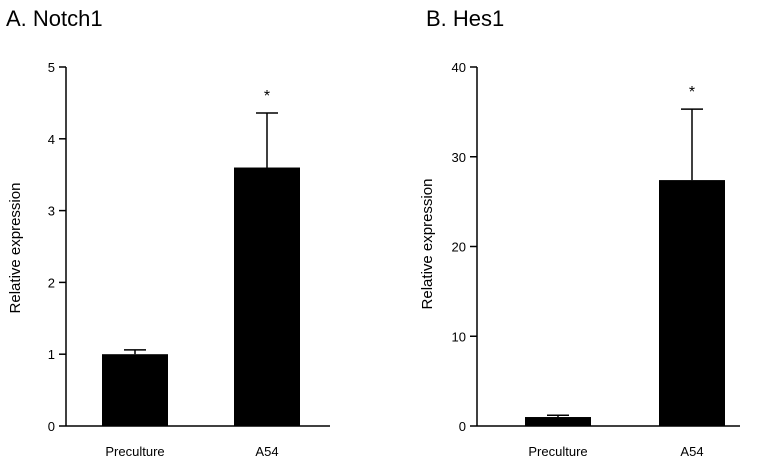 This screenshot has height=463, width=761. What do you see at coordinates (51, 282) in the screenshot?
I see `y-tick-label: 2` at bounding box center [51, 282].